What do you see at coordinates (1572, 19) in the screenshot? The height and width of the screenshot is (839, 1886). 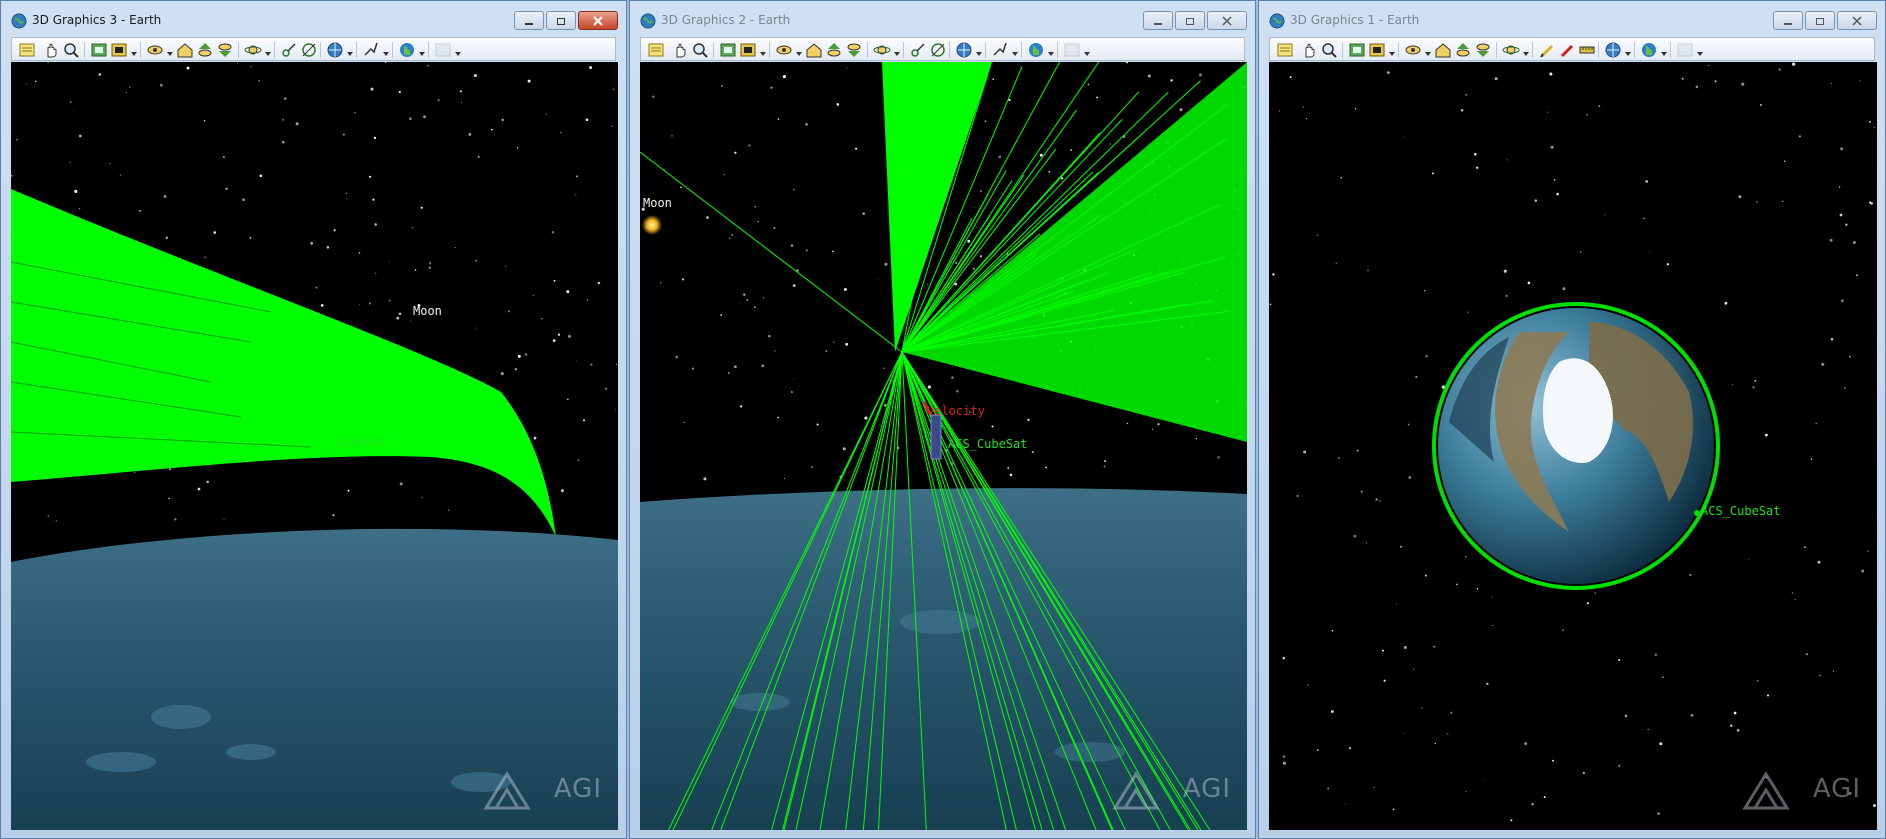 I see `title-bar: 3D Graphics 1 - Earth` at bounding box center [1572, 19].